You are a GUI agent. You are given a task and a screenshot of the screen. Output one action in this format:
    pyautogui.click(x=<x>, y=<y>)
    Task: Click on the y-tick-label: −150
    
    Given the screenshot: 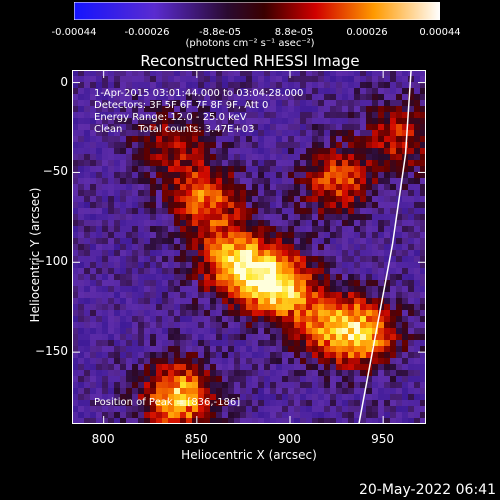 What is the action you would take?
    pyautogui.click(x=51, y=351)
    